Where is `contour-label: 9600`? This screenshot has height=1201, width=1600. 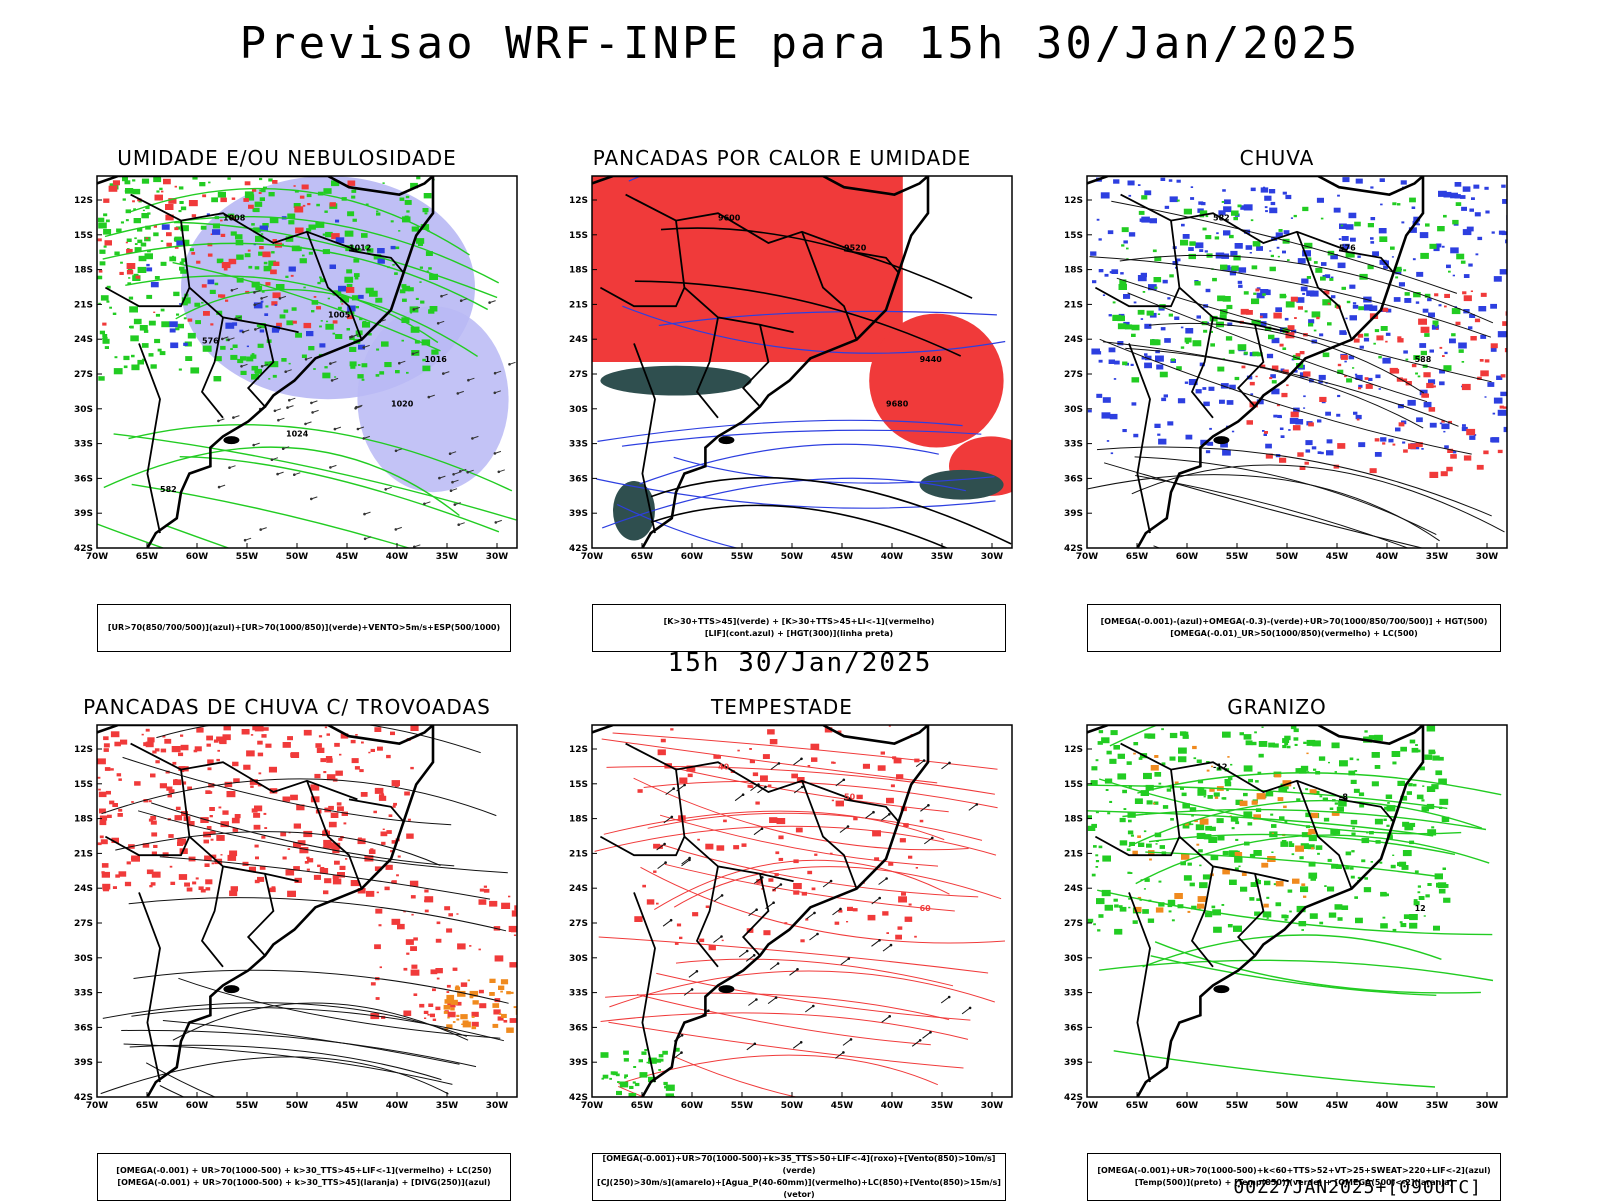 contour-label: 9600 is located at coordinates (729, 218).